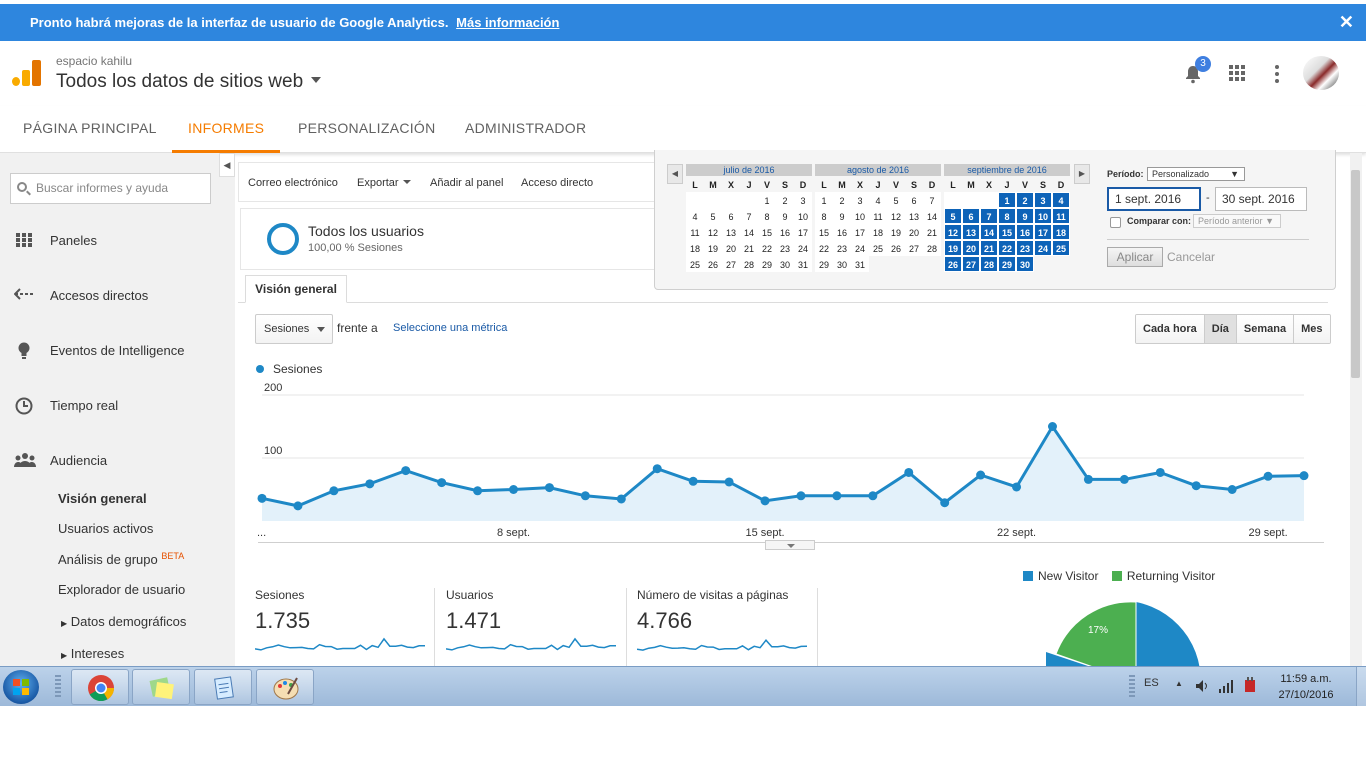 The image size is (1366, 768). What do you see at coordinates (1261, 199) in the screenshot?
I see `end-date-input: 30 sept. 2016` at bounding box center [1261, 199].